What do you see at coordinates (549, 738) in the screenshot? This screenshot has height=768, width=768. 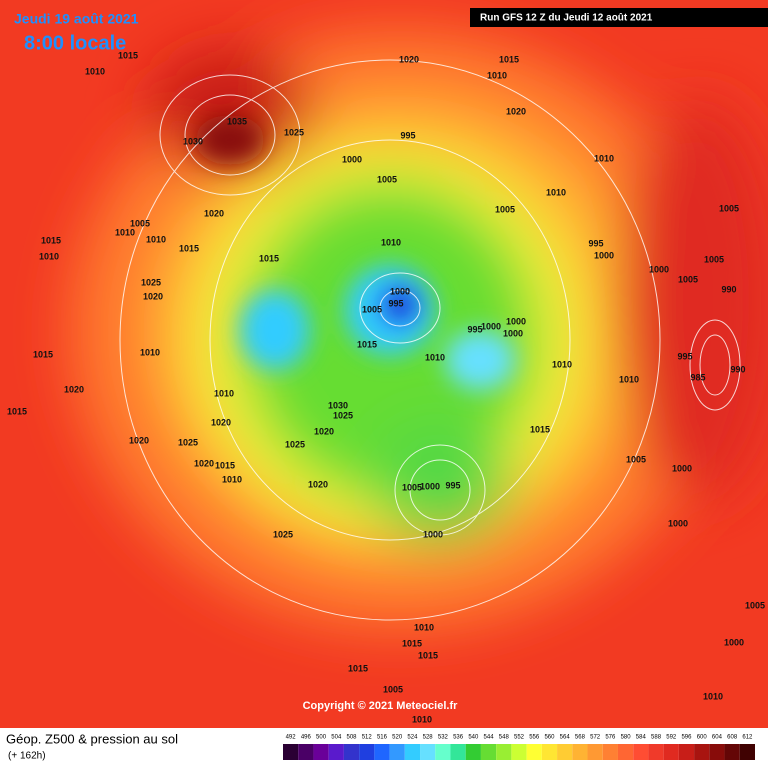 I see `scale-label: 560` at bounding box center [549, 738].